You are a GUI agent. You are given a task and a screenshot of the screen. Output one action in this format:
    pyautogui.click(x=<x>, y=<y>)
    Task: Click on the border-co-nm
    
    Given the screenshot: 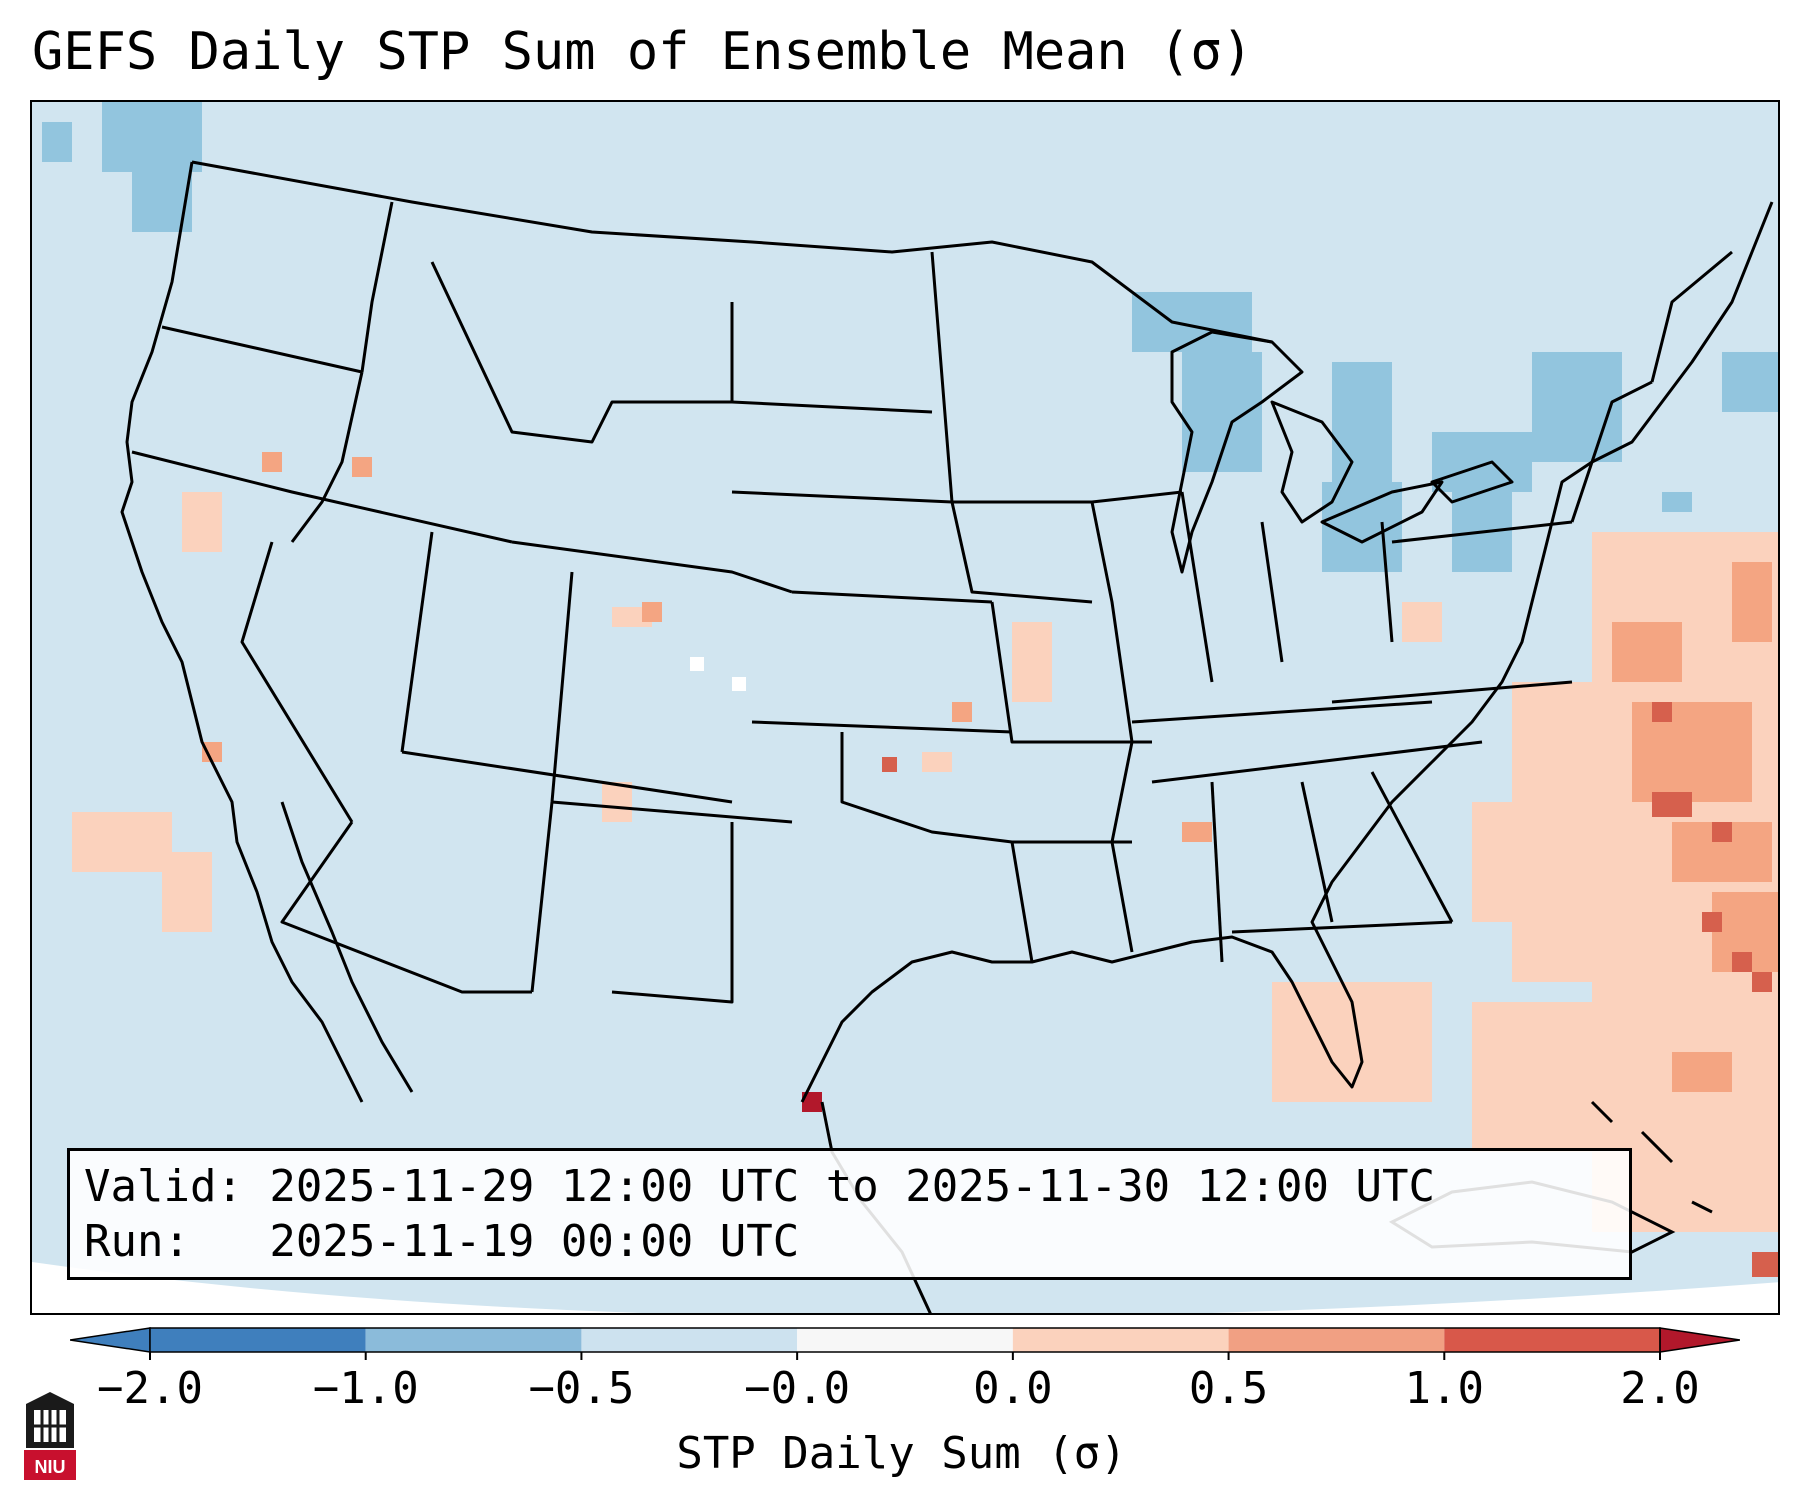 What is the action you would take?
    pyautogui.click(x=672, y=812)
    